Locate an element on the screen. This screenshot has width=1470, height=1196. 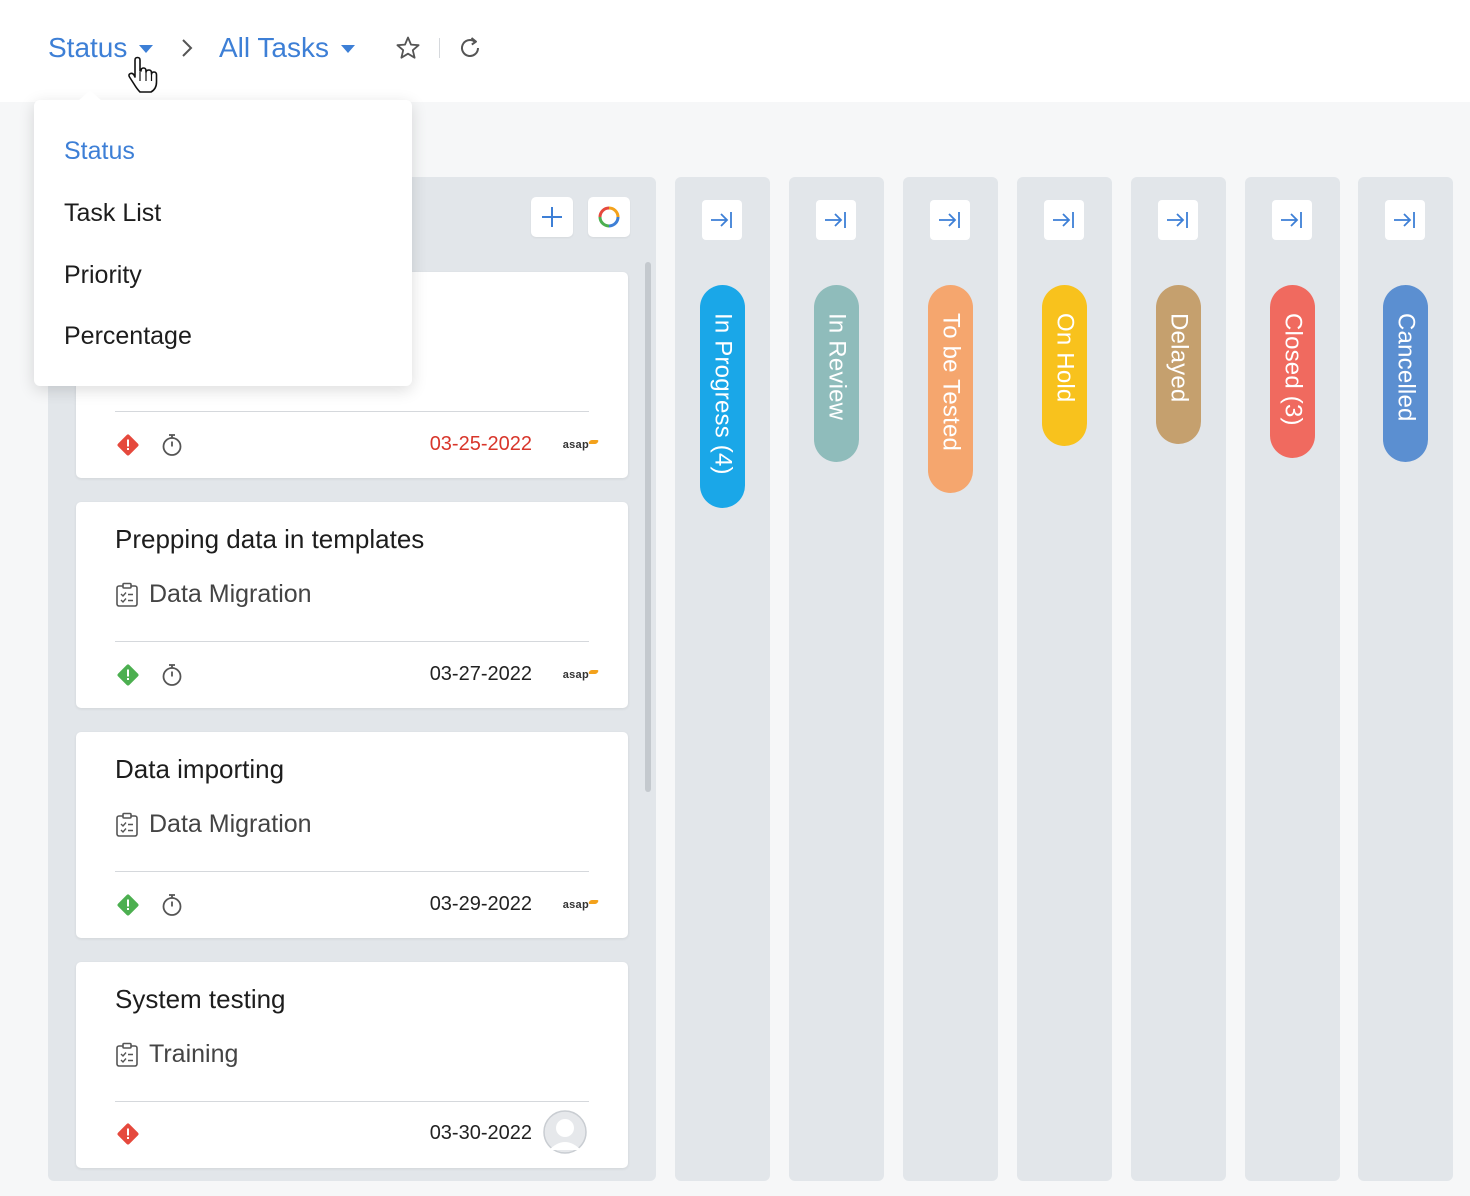
user-avatar-icon is located at coordinates (565, 1132).